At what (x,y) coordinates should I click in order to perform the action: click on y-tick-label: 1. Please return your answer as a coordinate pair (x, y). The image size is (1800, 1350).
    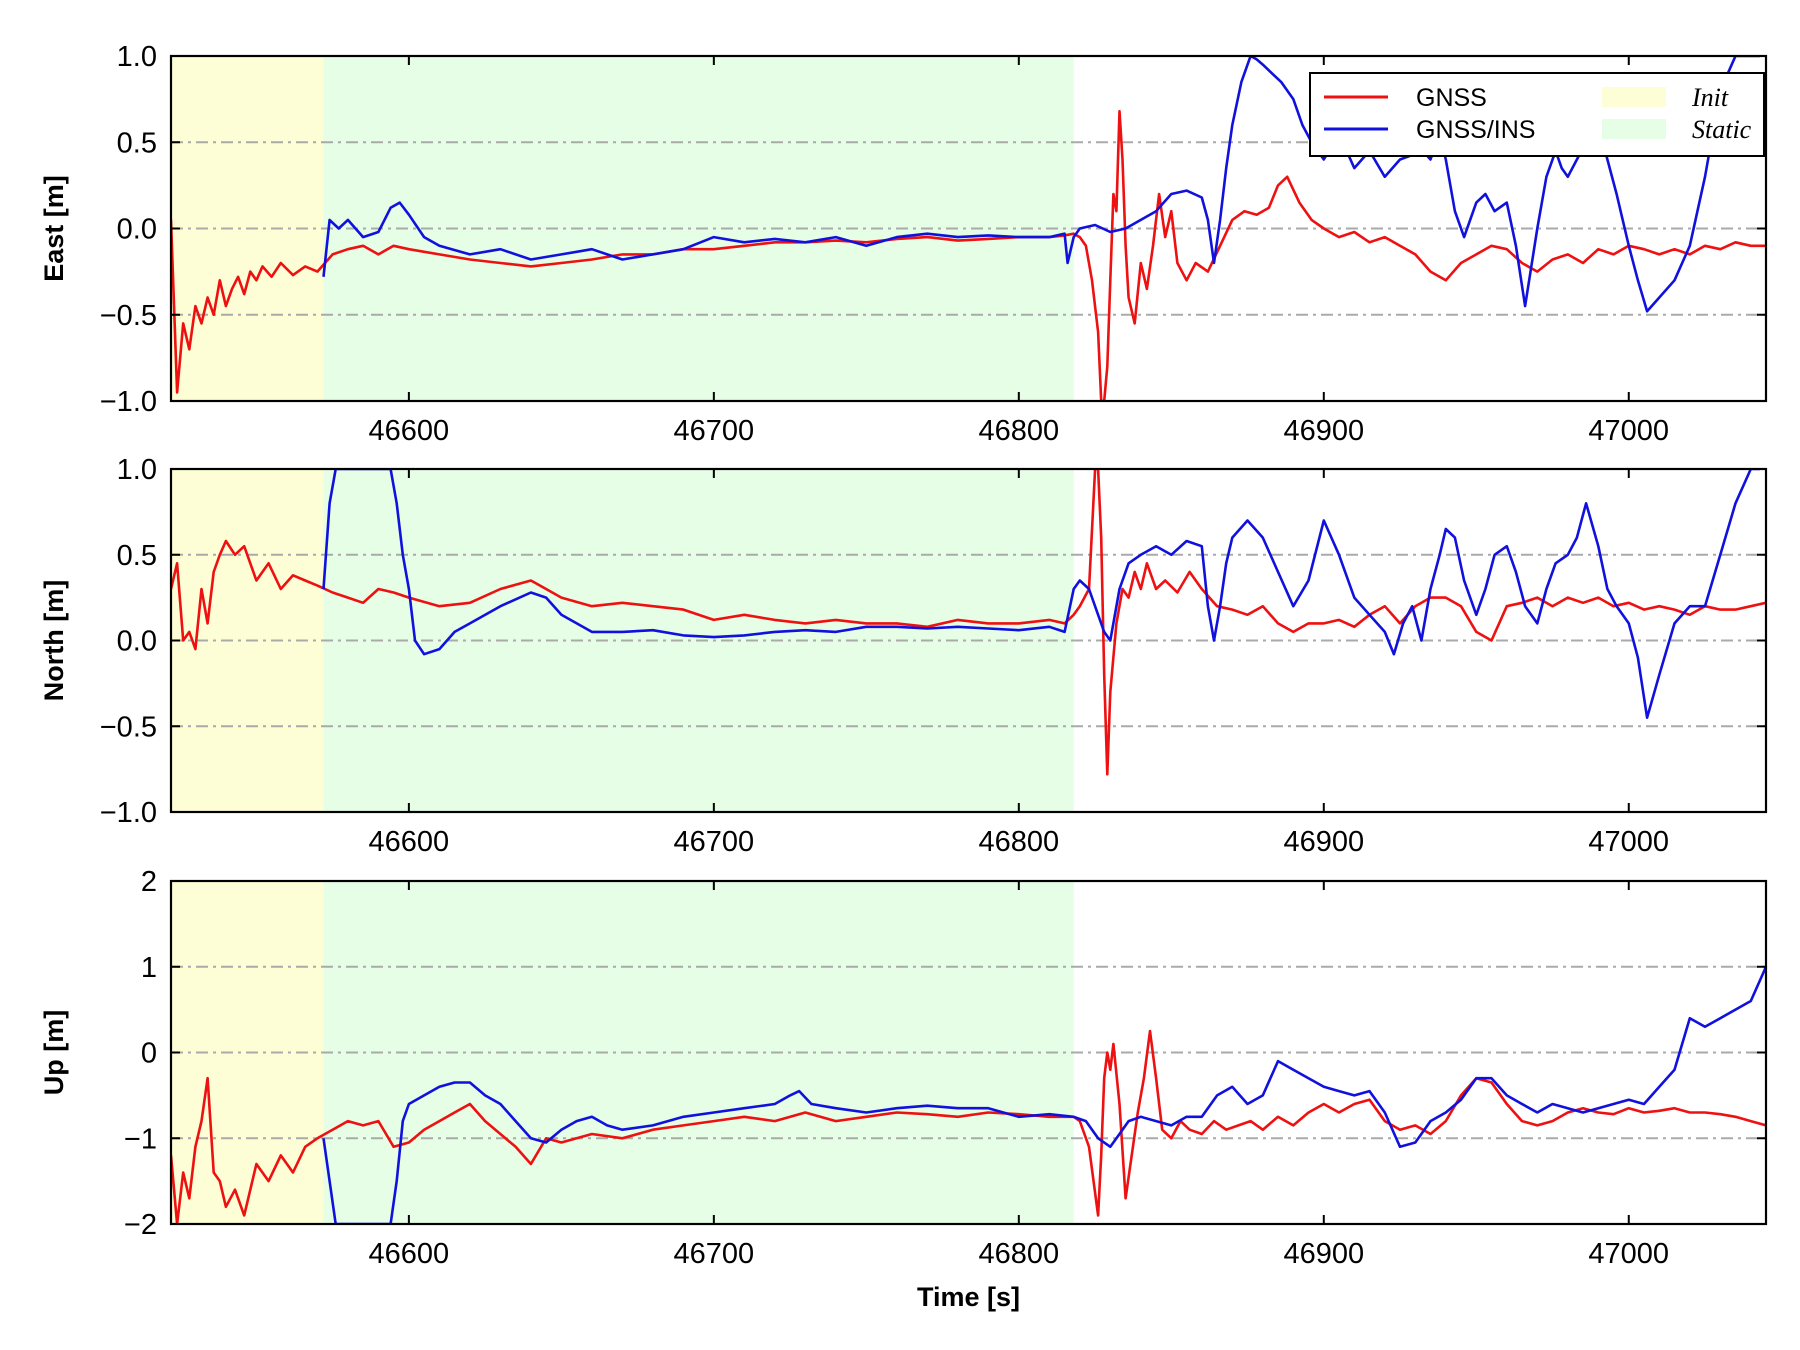
    Looking at the image, I should click on (149, 968).